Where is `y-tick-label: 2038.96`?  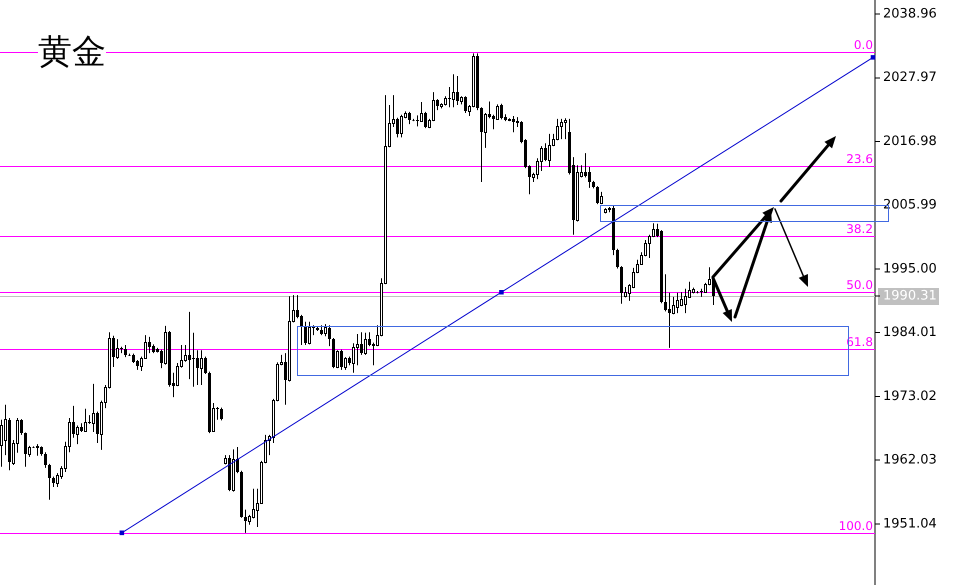
y-tick-label: 2038.96 is located at coordinates (910, 14).